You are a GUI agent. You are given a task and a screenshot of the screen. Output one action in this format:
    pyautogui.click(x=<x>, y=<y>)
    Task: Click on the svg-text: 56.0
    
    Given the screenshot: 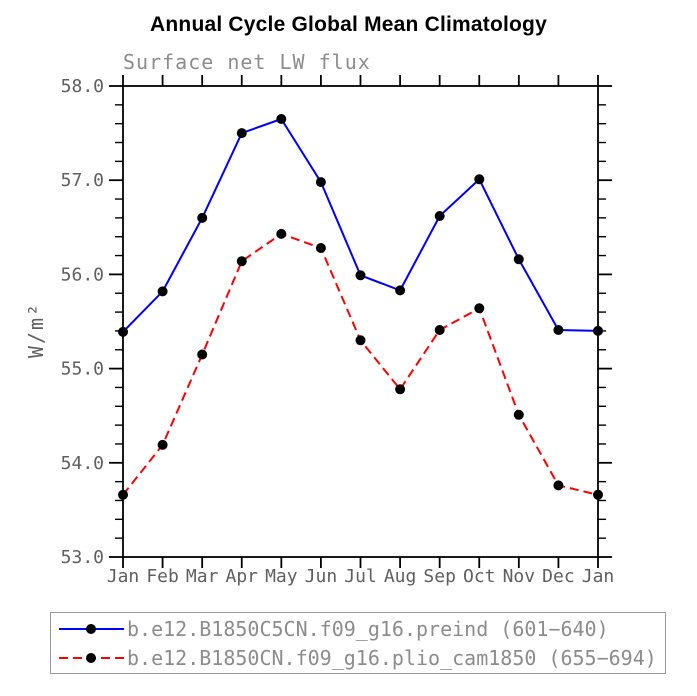 What is the action you would take?
    pyautogui.click(x=82, y=274)
    